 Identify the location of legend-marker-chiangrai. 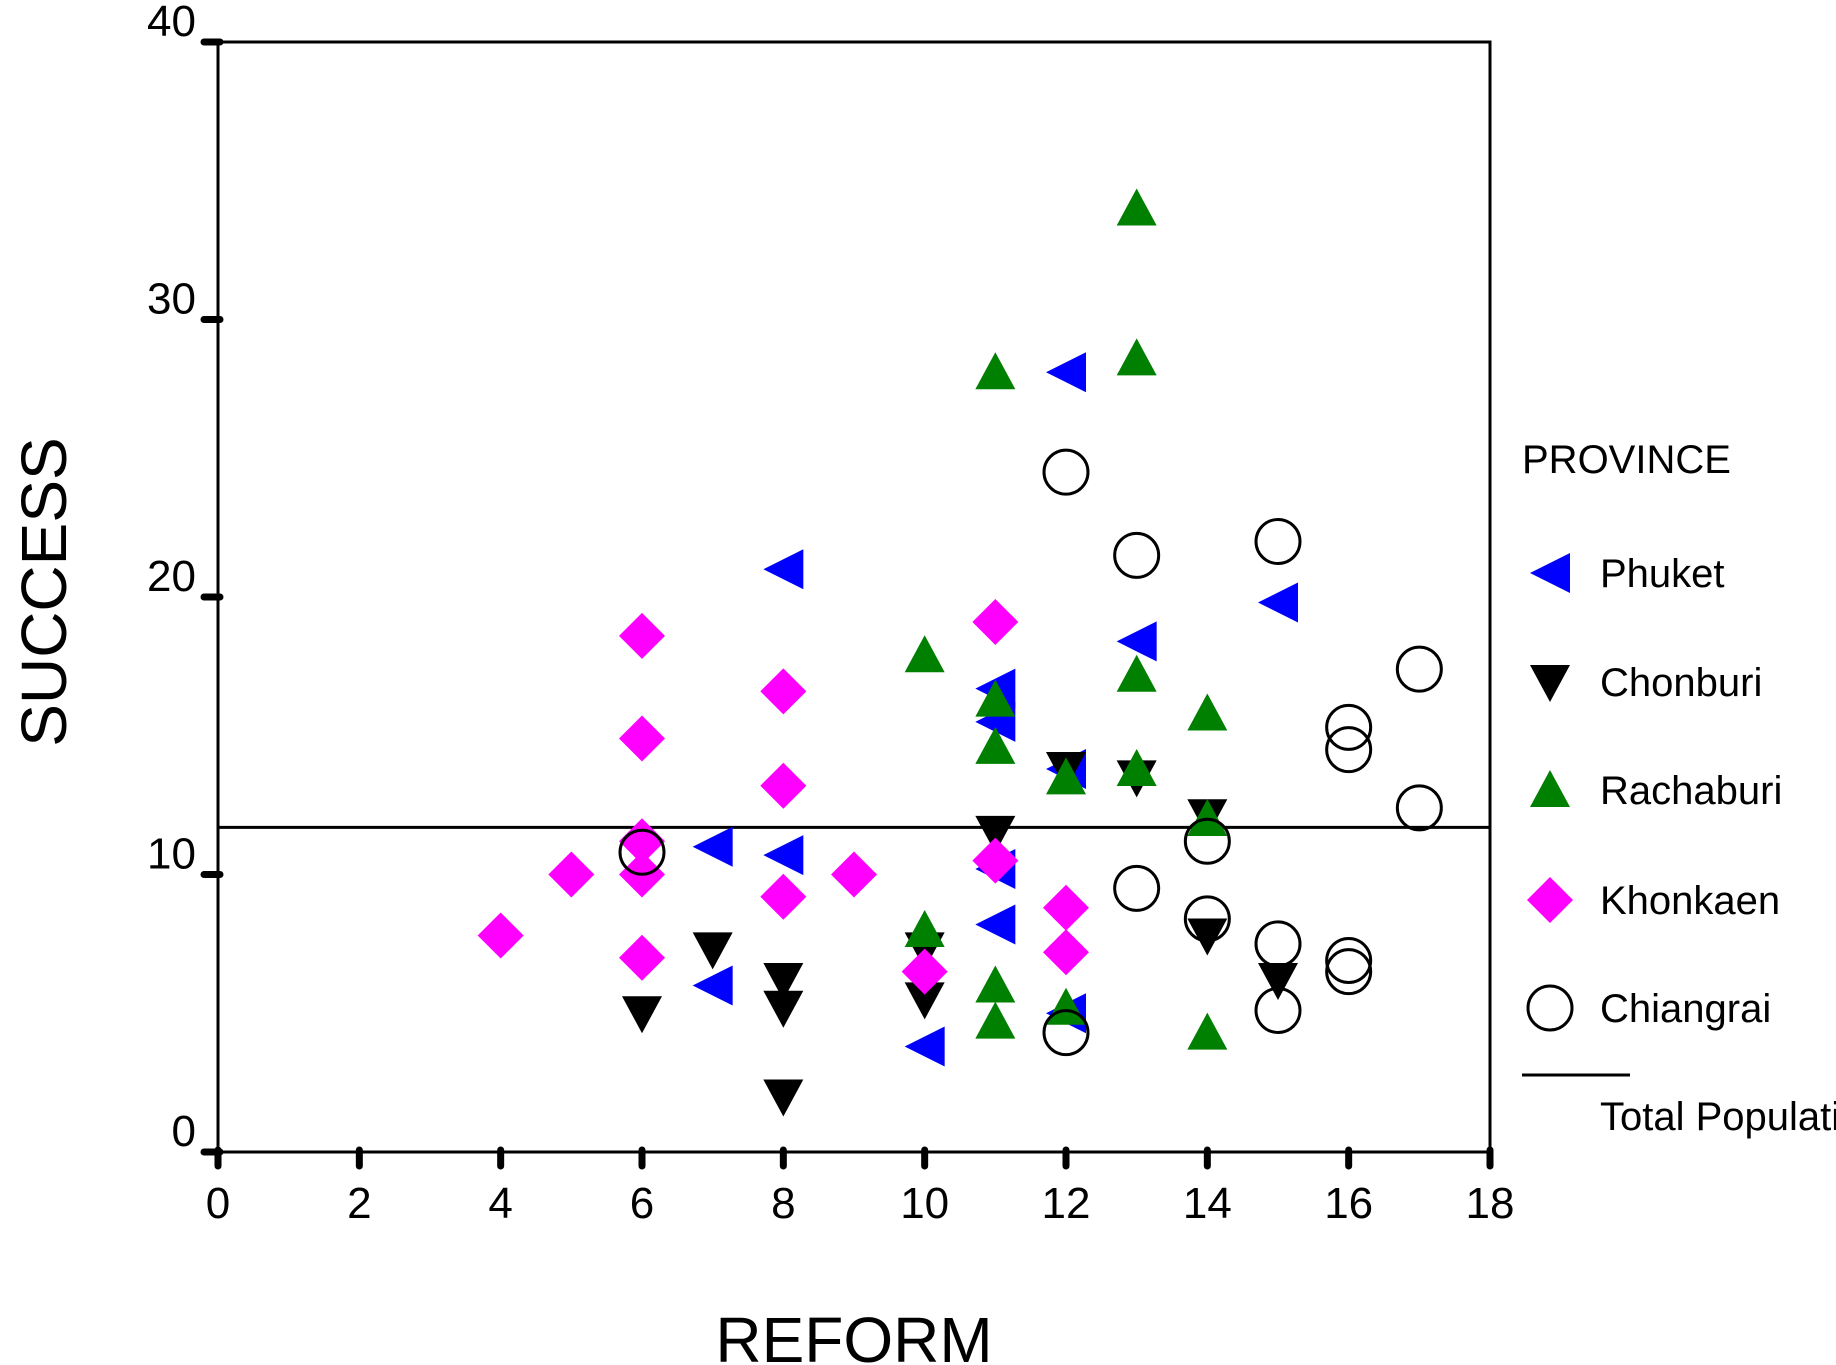
(1550, 1008).